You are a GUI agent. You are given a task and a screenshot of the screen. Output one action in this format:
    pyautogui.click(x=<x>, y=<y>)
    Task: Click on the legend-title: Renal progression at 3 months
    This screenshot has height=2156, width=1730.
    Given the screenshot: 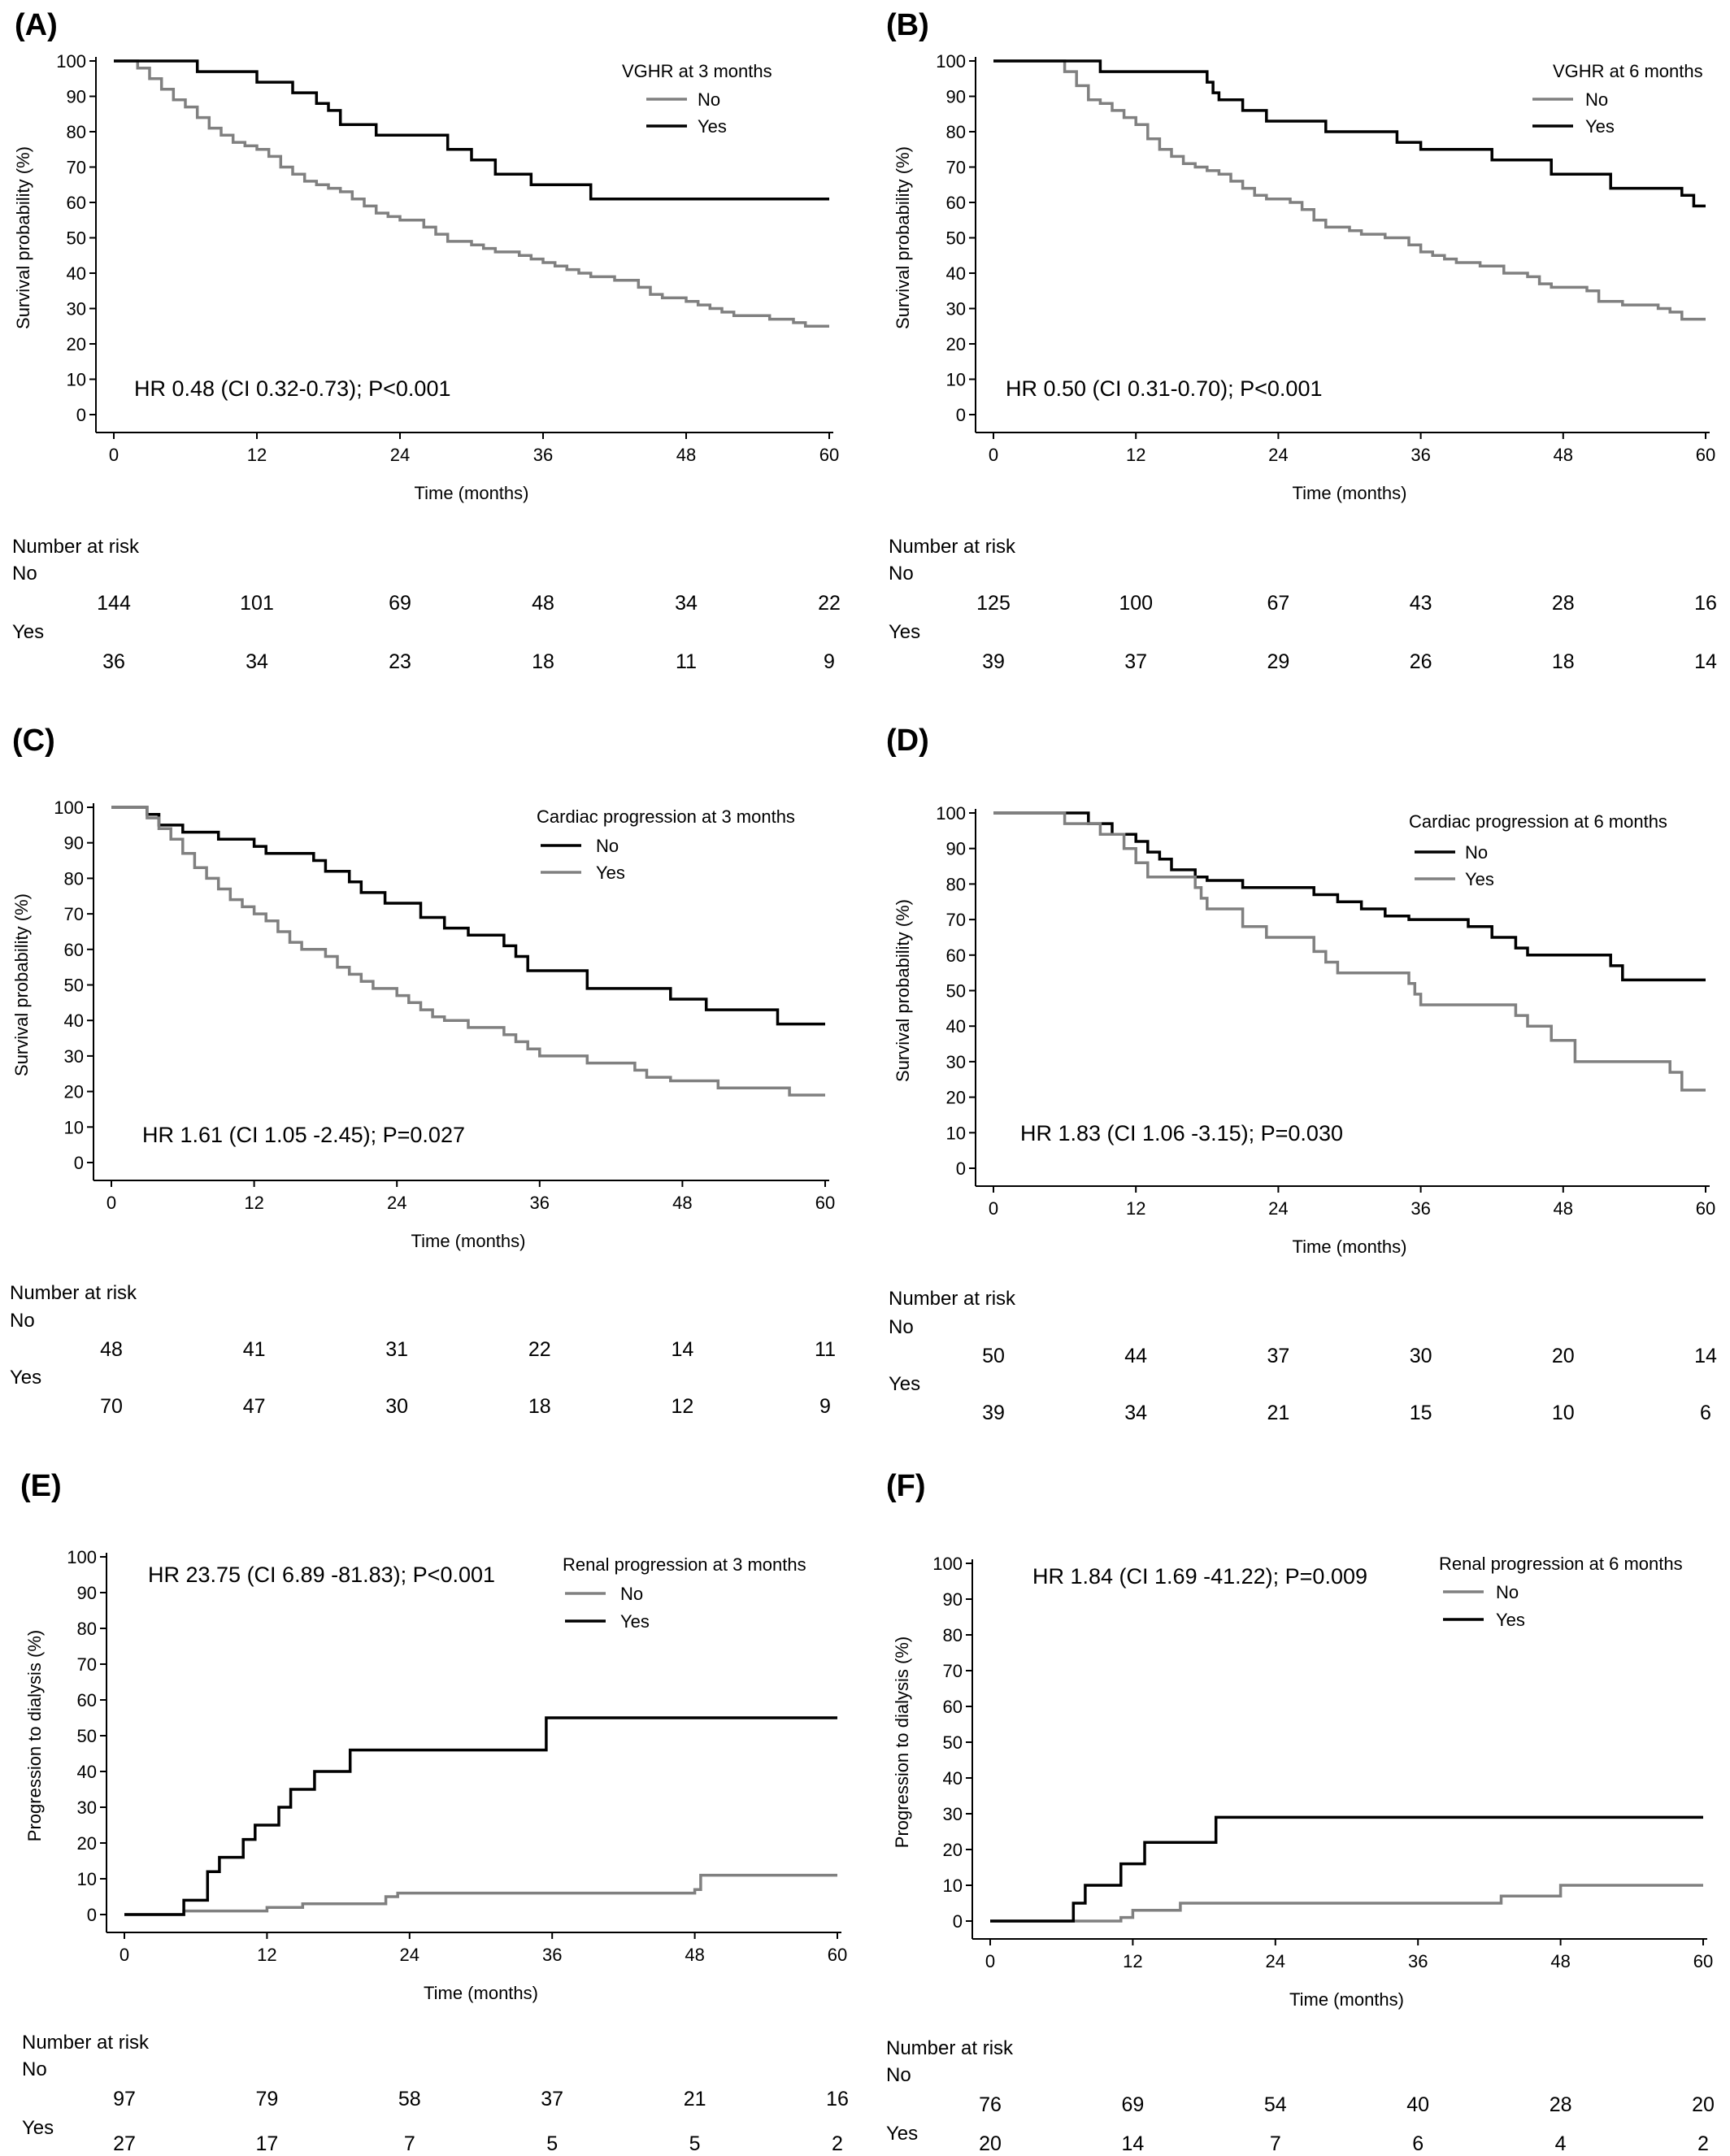 What is the action you would take?
    pyautogui.click(x=685, y=1564)
    